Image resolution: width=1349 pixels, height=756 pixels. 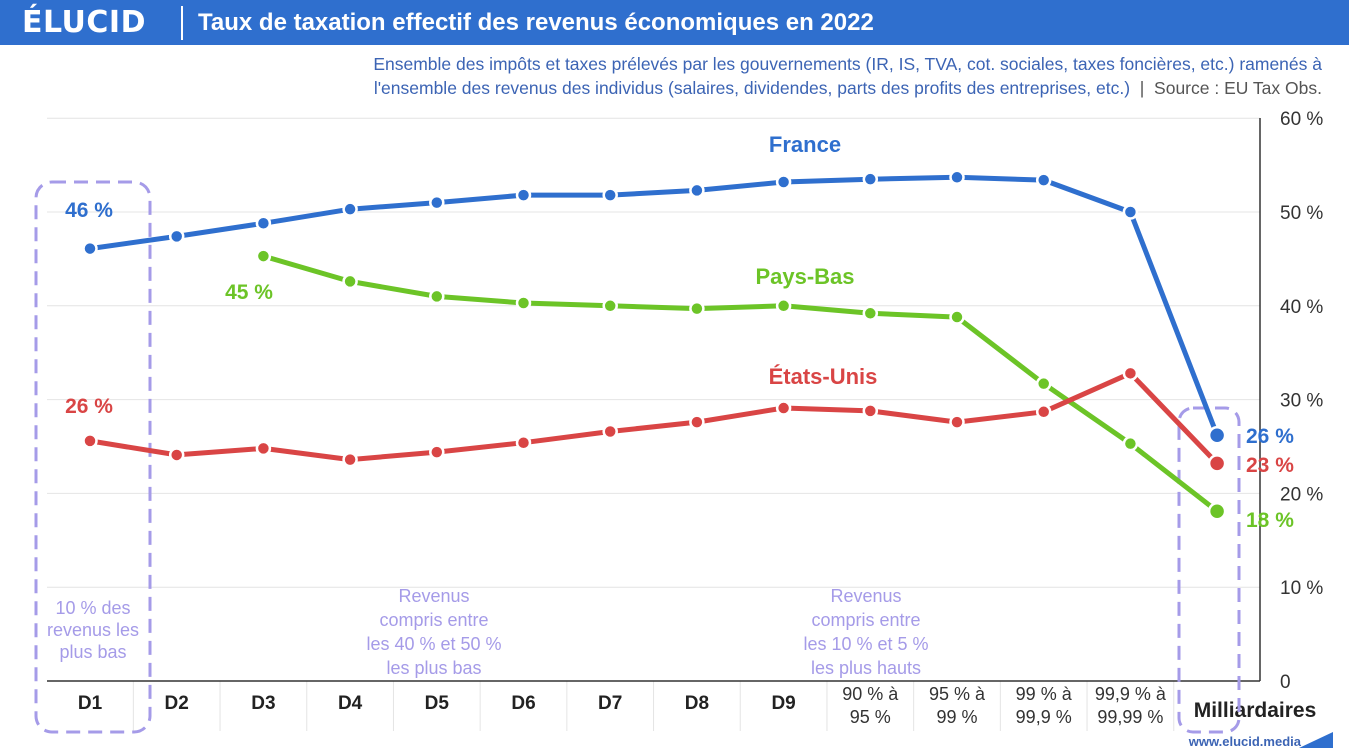 I want to click on annotation-mid-high-text: les 10 % et 5 %, so click(x=865, y=644).